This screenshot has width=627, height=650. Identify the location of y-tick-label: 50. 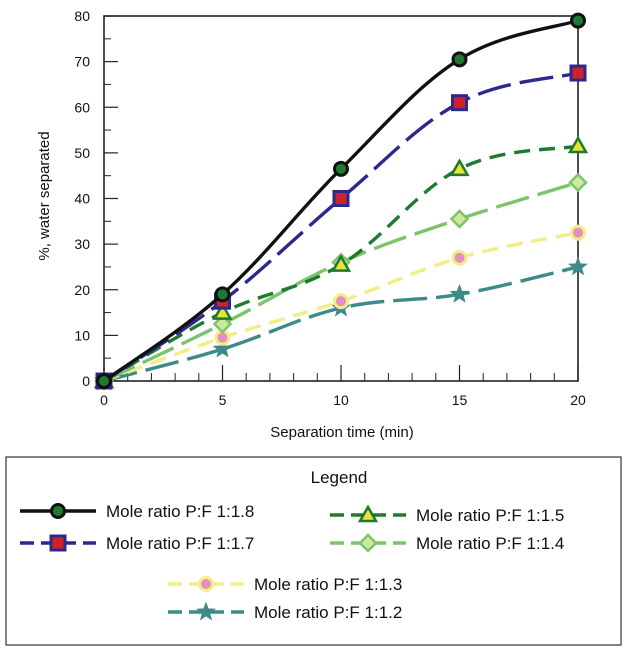
(82, 153).